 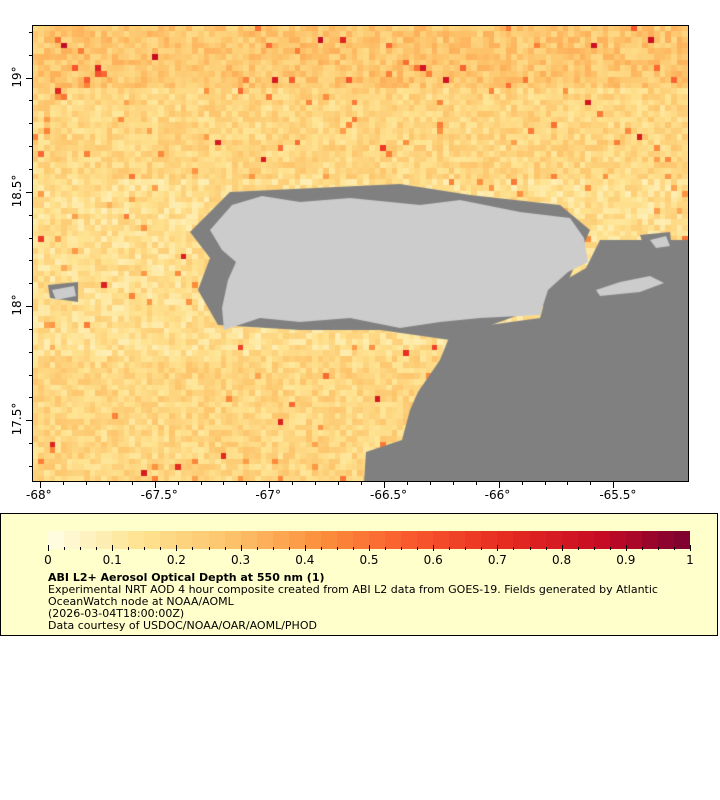 What do you see at coordinates (690, 560) in the screenshot?
I see `colorbar-tick-label: 1` at bounding box center [690, 560].